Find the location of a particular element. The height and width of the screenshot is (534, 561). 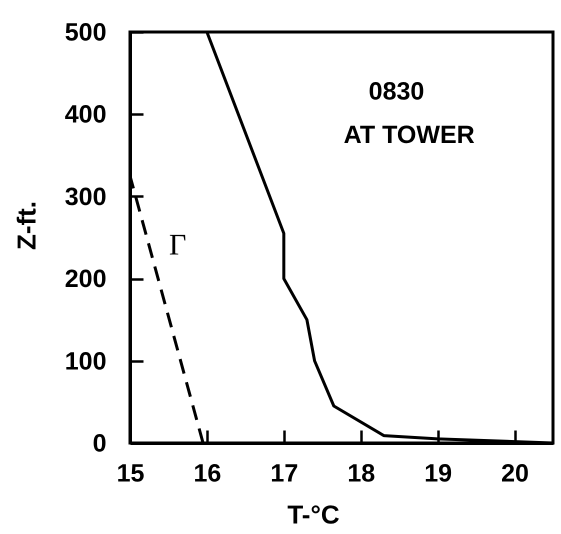

y-tick-label: 100 is located at coordinates (85, 361).